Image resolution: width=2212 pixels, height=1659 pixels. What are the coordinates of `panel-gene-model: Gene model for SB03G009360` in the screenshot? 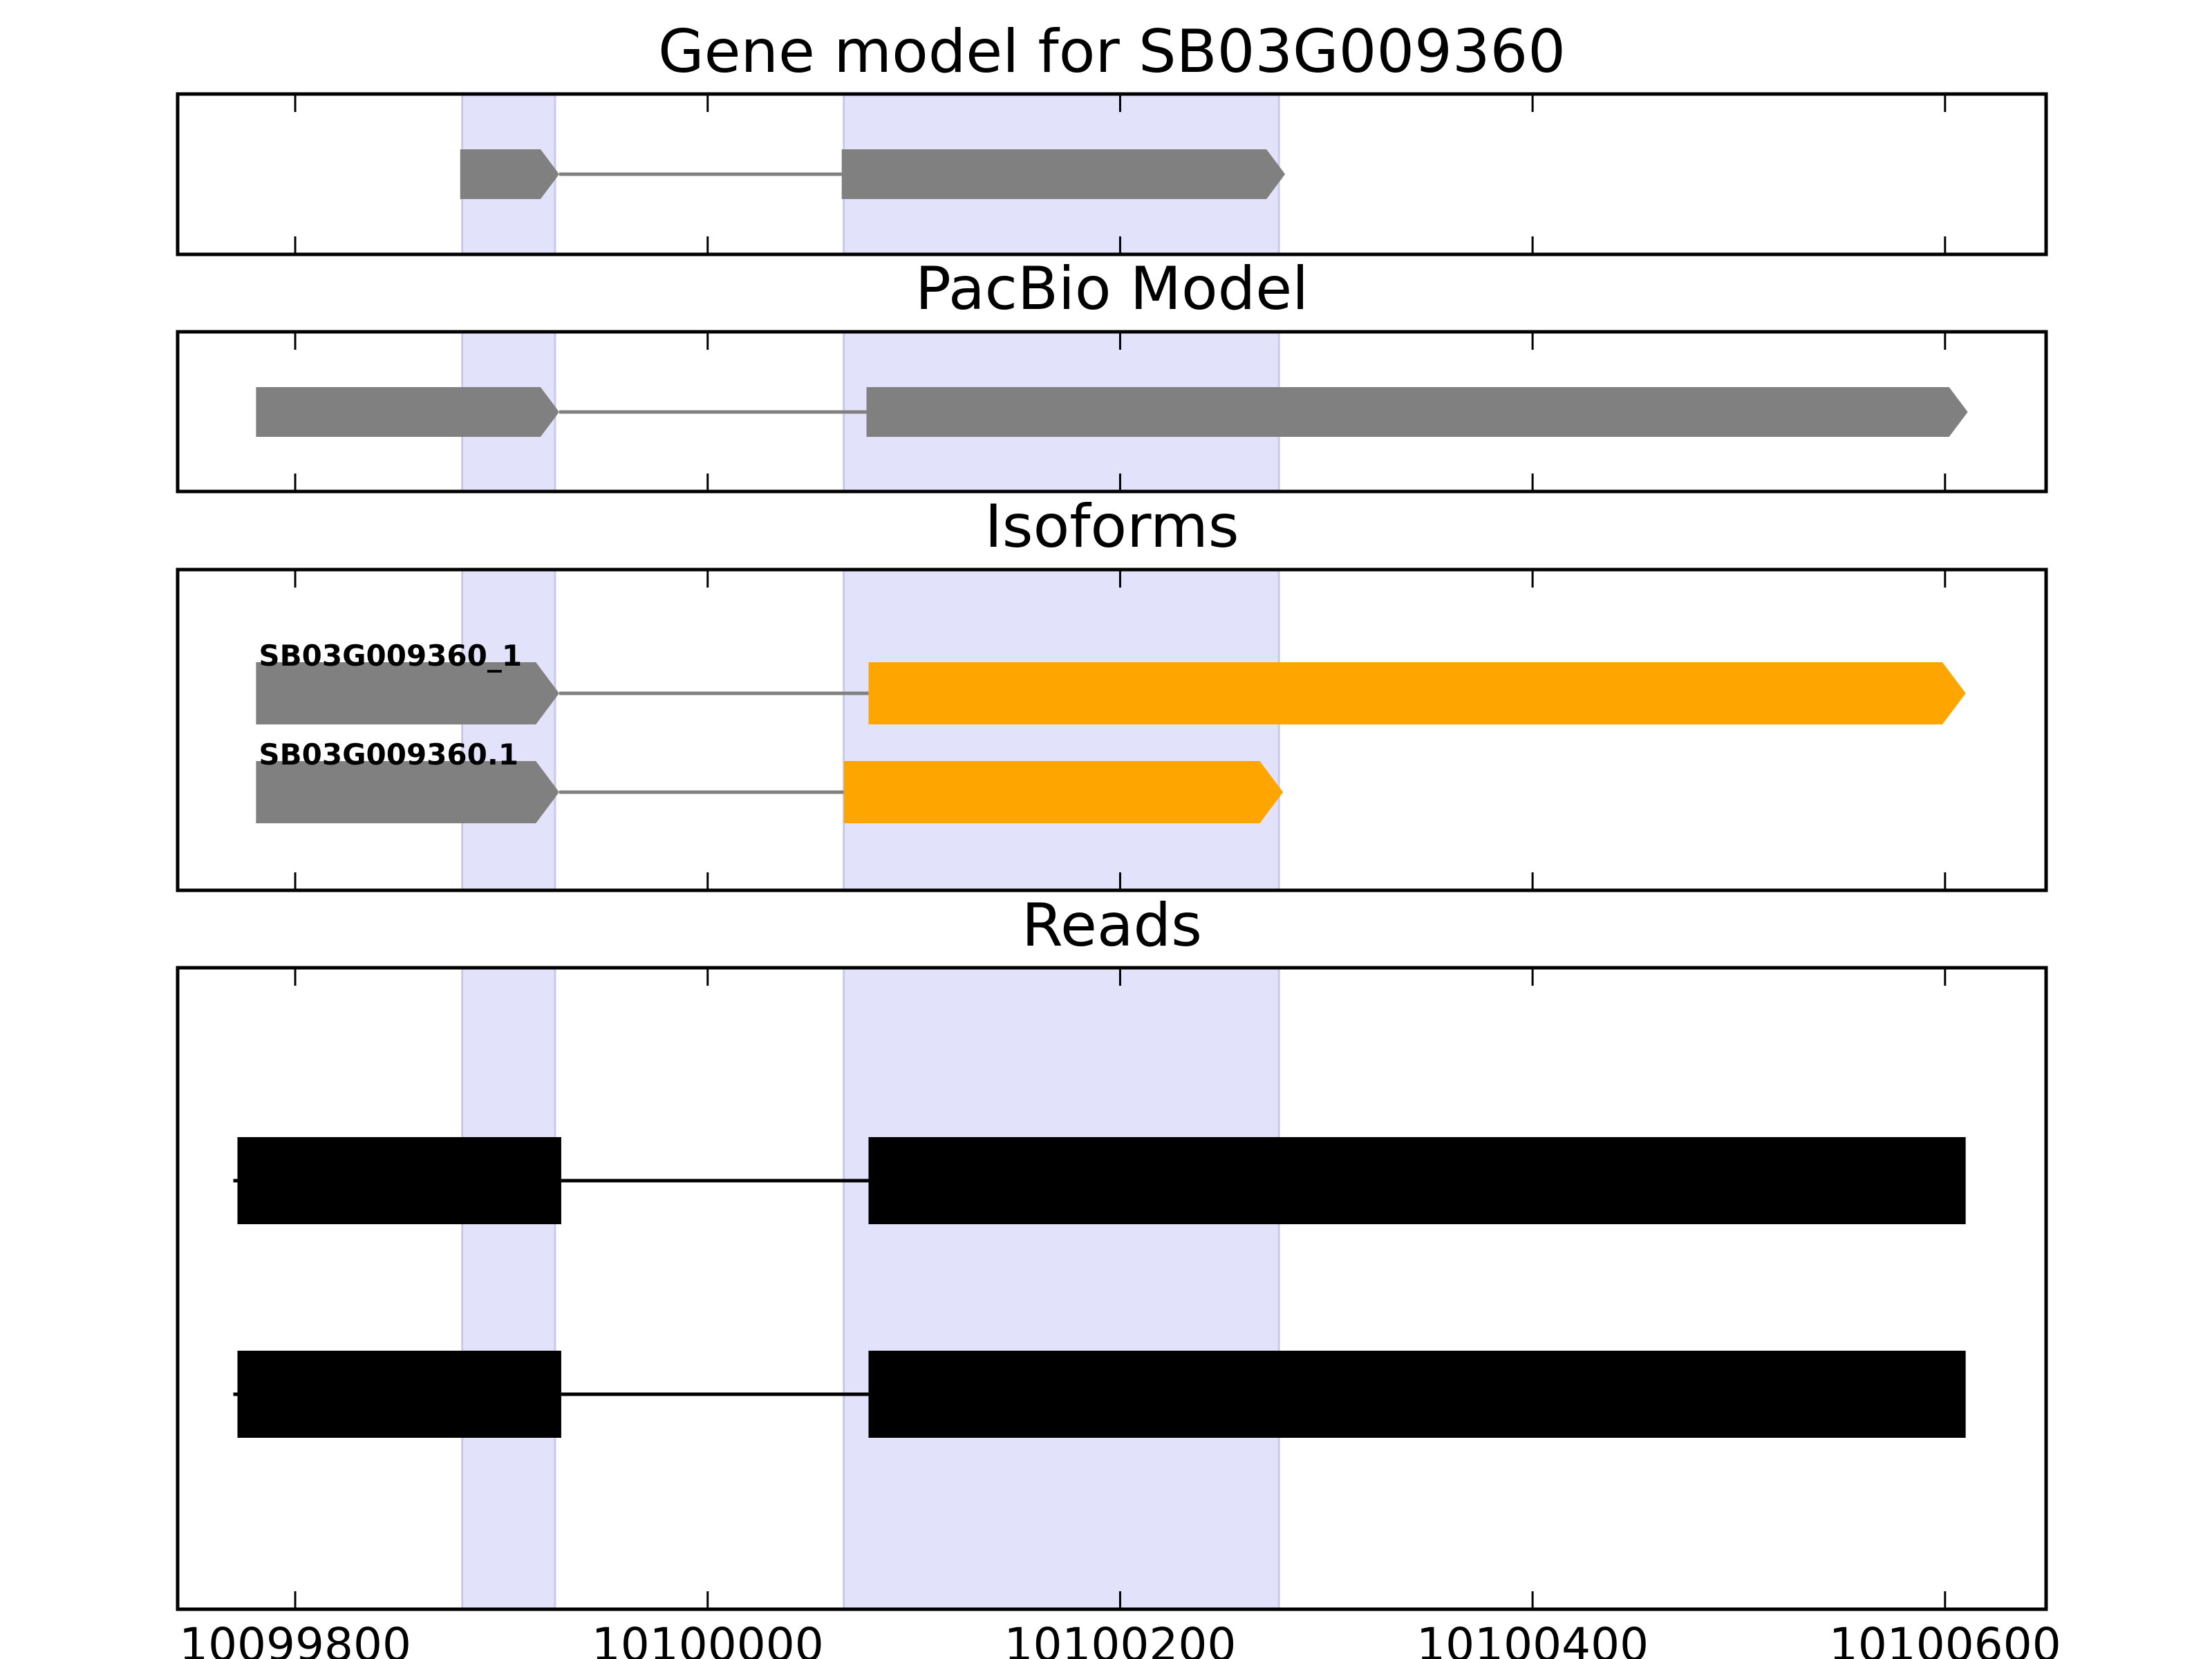 It's located at (1112, 136).